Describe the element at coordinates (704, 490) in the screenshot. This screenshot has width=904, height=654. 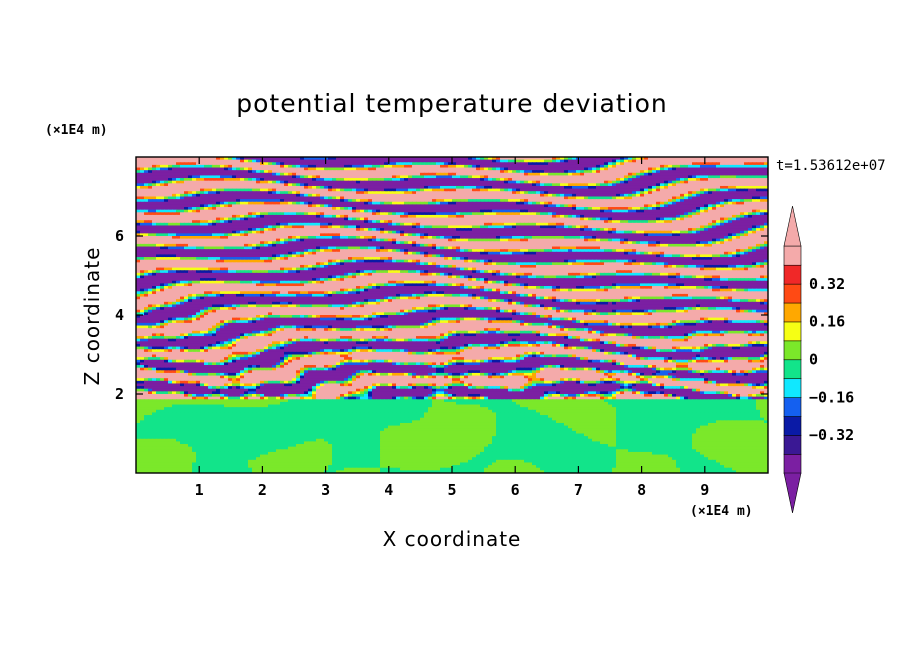
I see `x-tick-label-9: 9` at that location.